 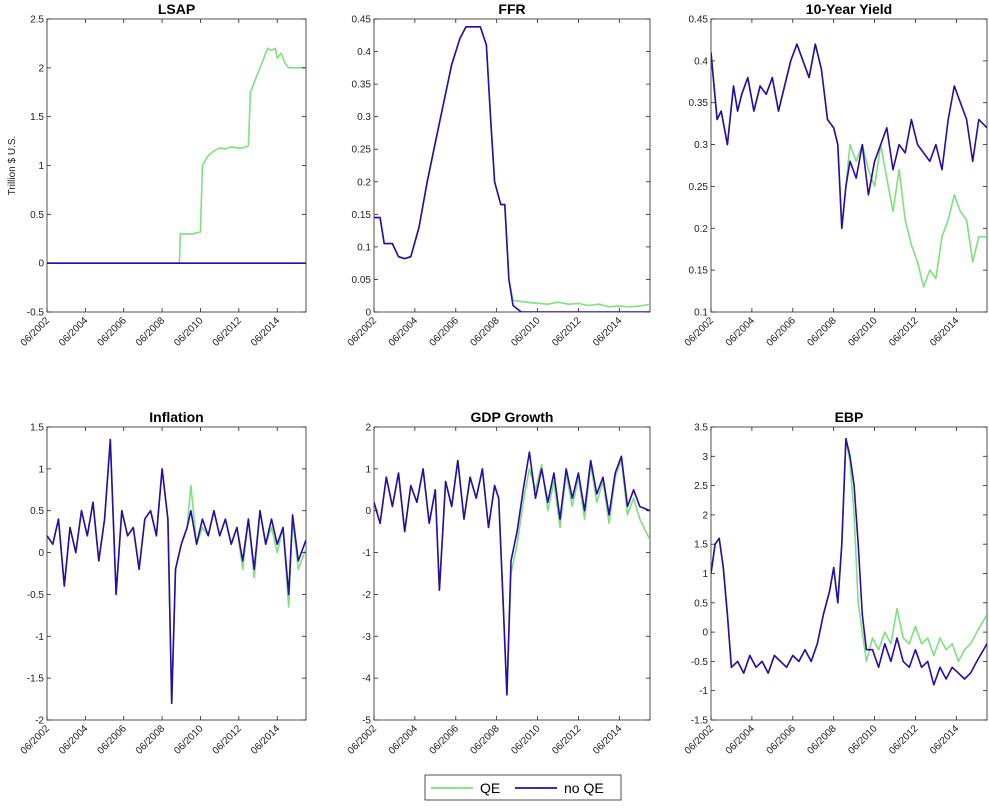 I want to click on series-line-no-qe-10-year-yield, so click(x=849, y=136).